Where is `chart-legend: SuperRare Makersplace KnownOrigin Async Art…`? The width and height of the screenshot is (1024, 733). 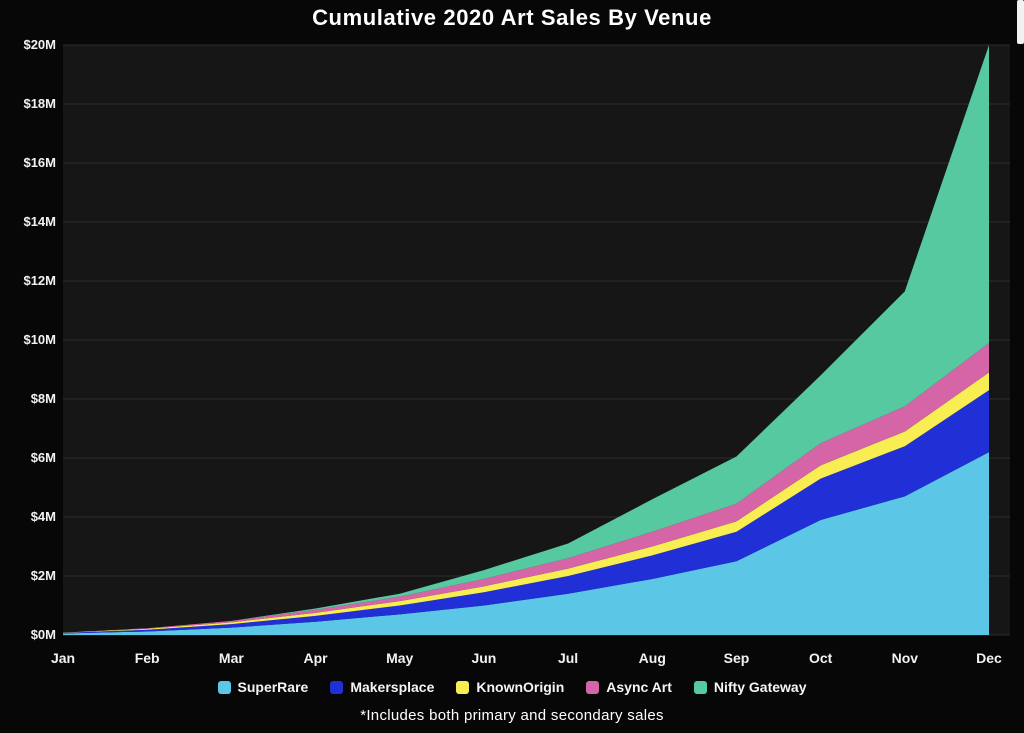 chart-legend: SuperRare Makersplace KnownOrigin Async Art… is located at coordinates (512, 687).